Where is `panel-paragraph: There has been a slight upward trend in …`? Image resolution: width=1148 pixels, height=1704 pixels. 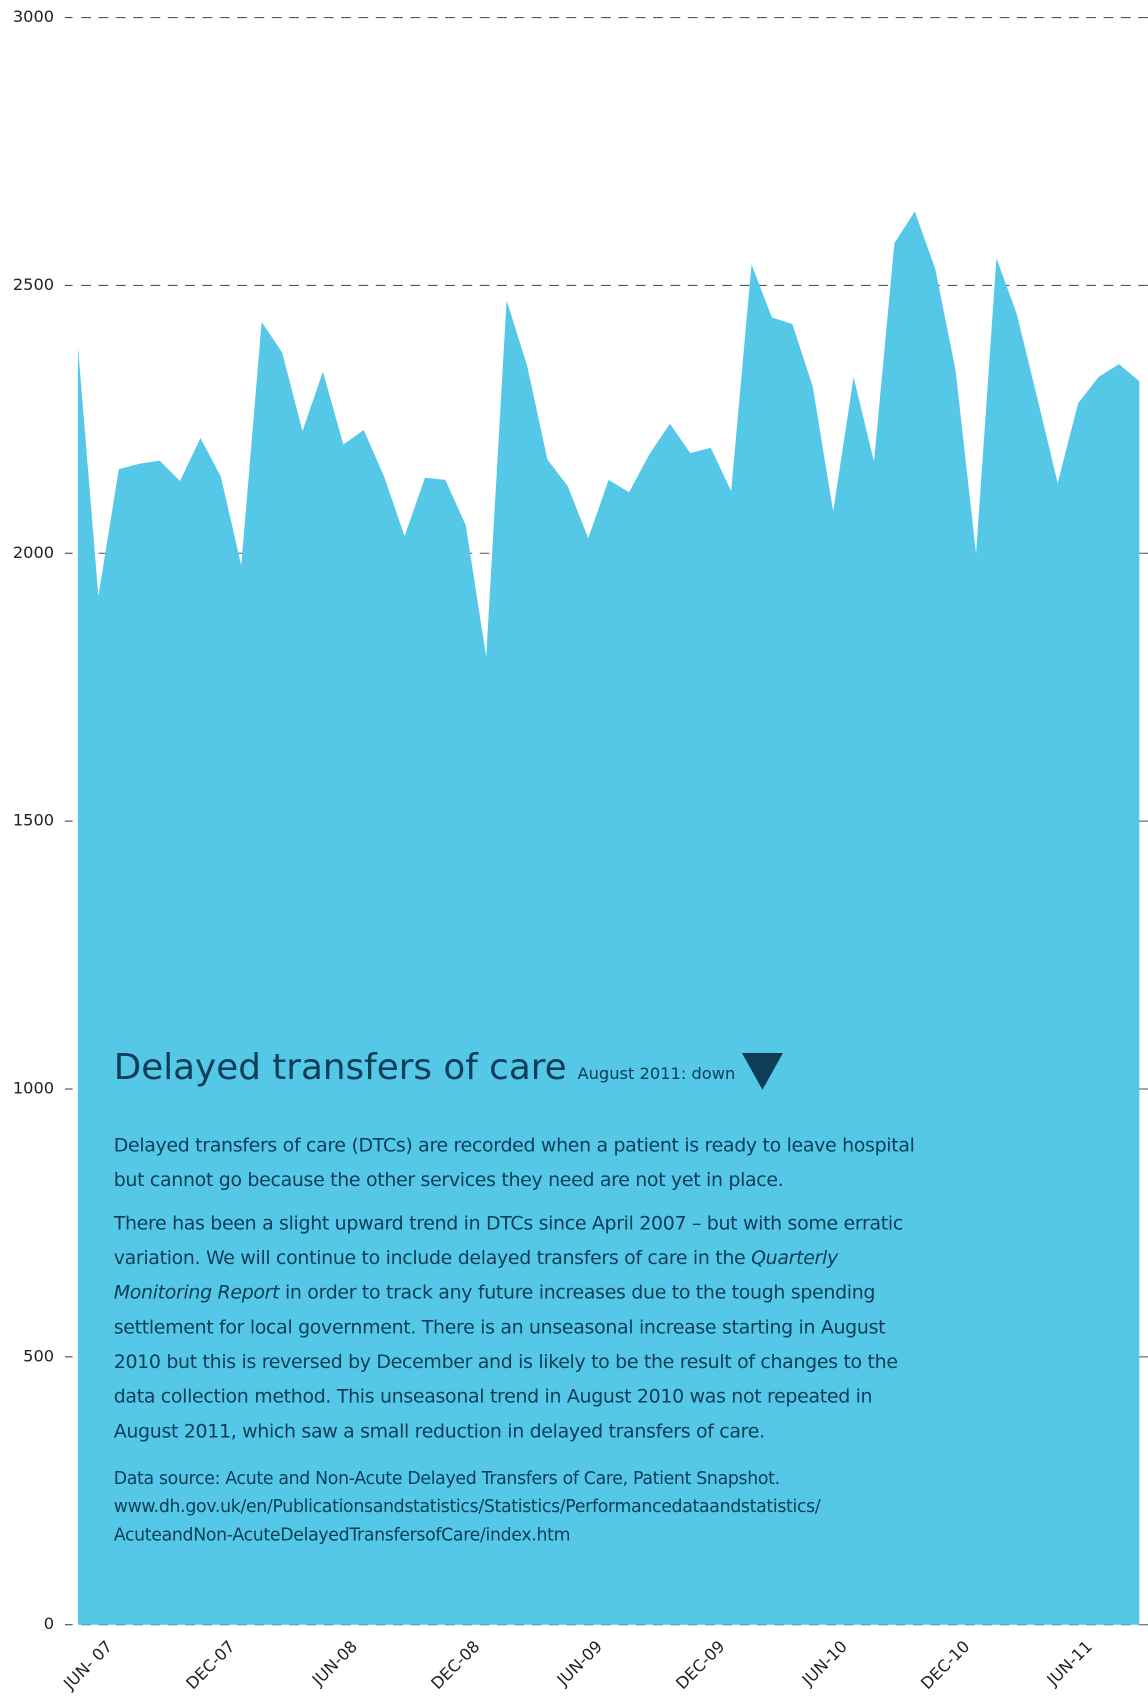
panel-paragraph: There has been a slight upward trend in … is located at coordinates (525, 1328).